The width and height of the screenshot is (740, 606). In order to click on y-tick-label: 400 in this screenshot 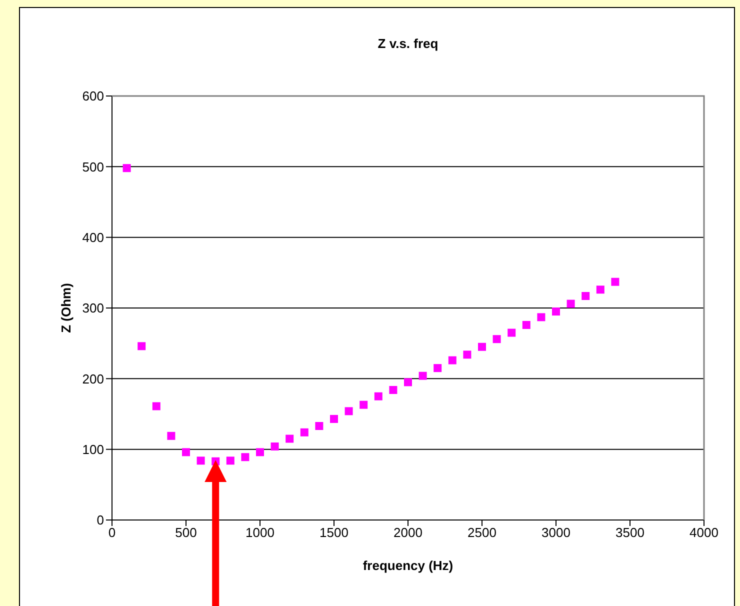, I will do `click(93, 237)`.